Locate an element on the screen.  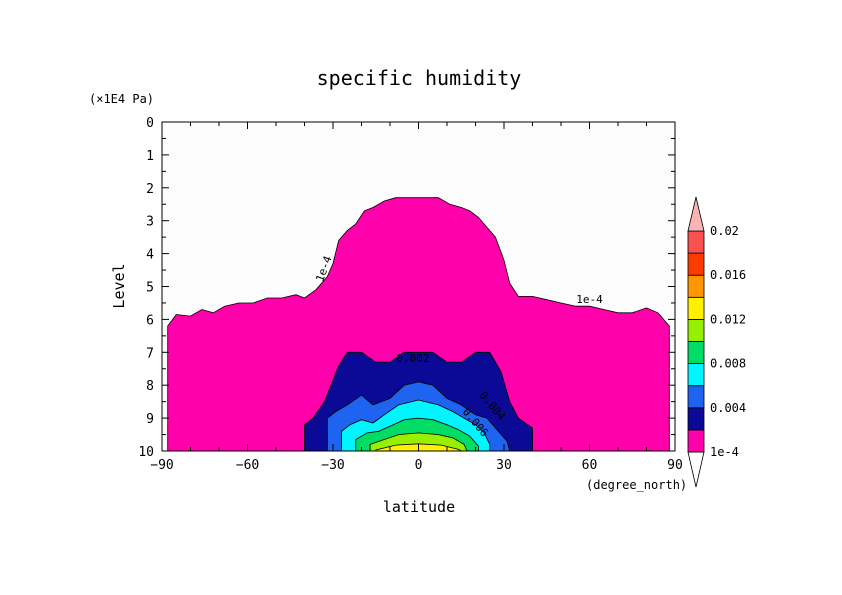
y-tick-label: 0 is located at coordinates (150, 123).